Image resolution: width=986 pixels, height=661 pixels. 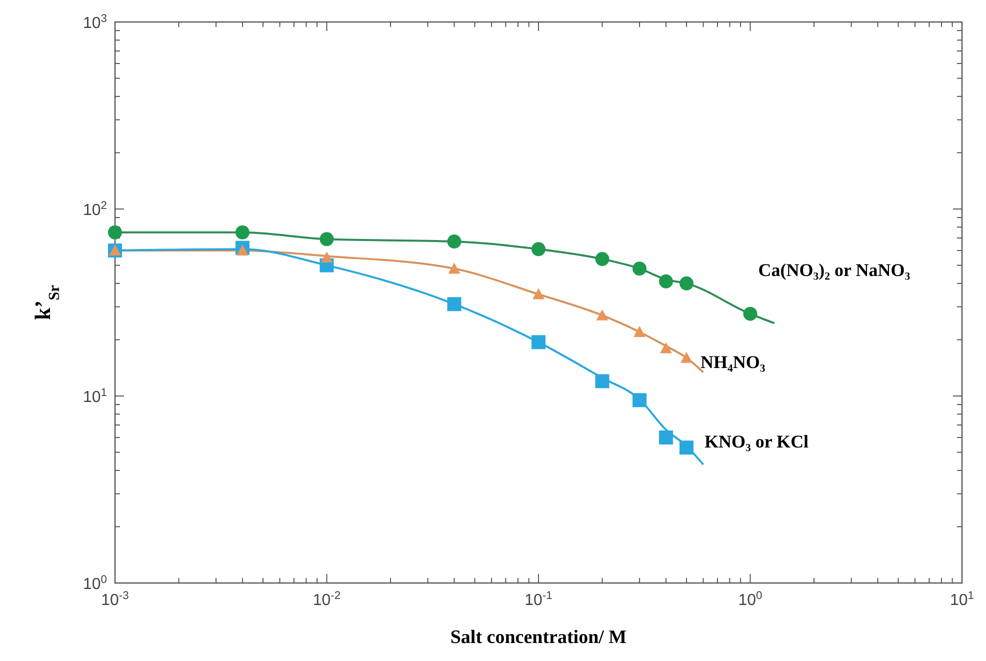 I want to click on x-tick-label: 10$^{-3}$, so click(x=115, y=599).